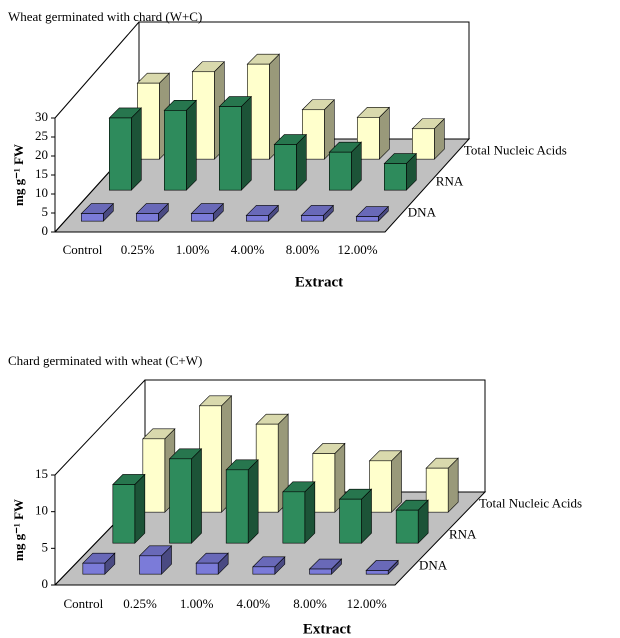 Image resolution: width=620 pixels, height=638 pixels. What do you see at coordinates (105, 360) in the screenshot?
I see `chart-title: Chard germinated with wheat (C+W)` at bounding box center [105, 360].